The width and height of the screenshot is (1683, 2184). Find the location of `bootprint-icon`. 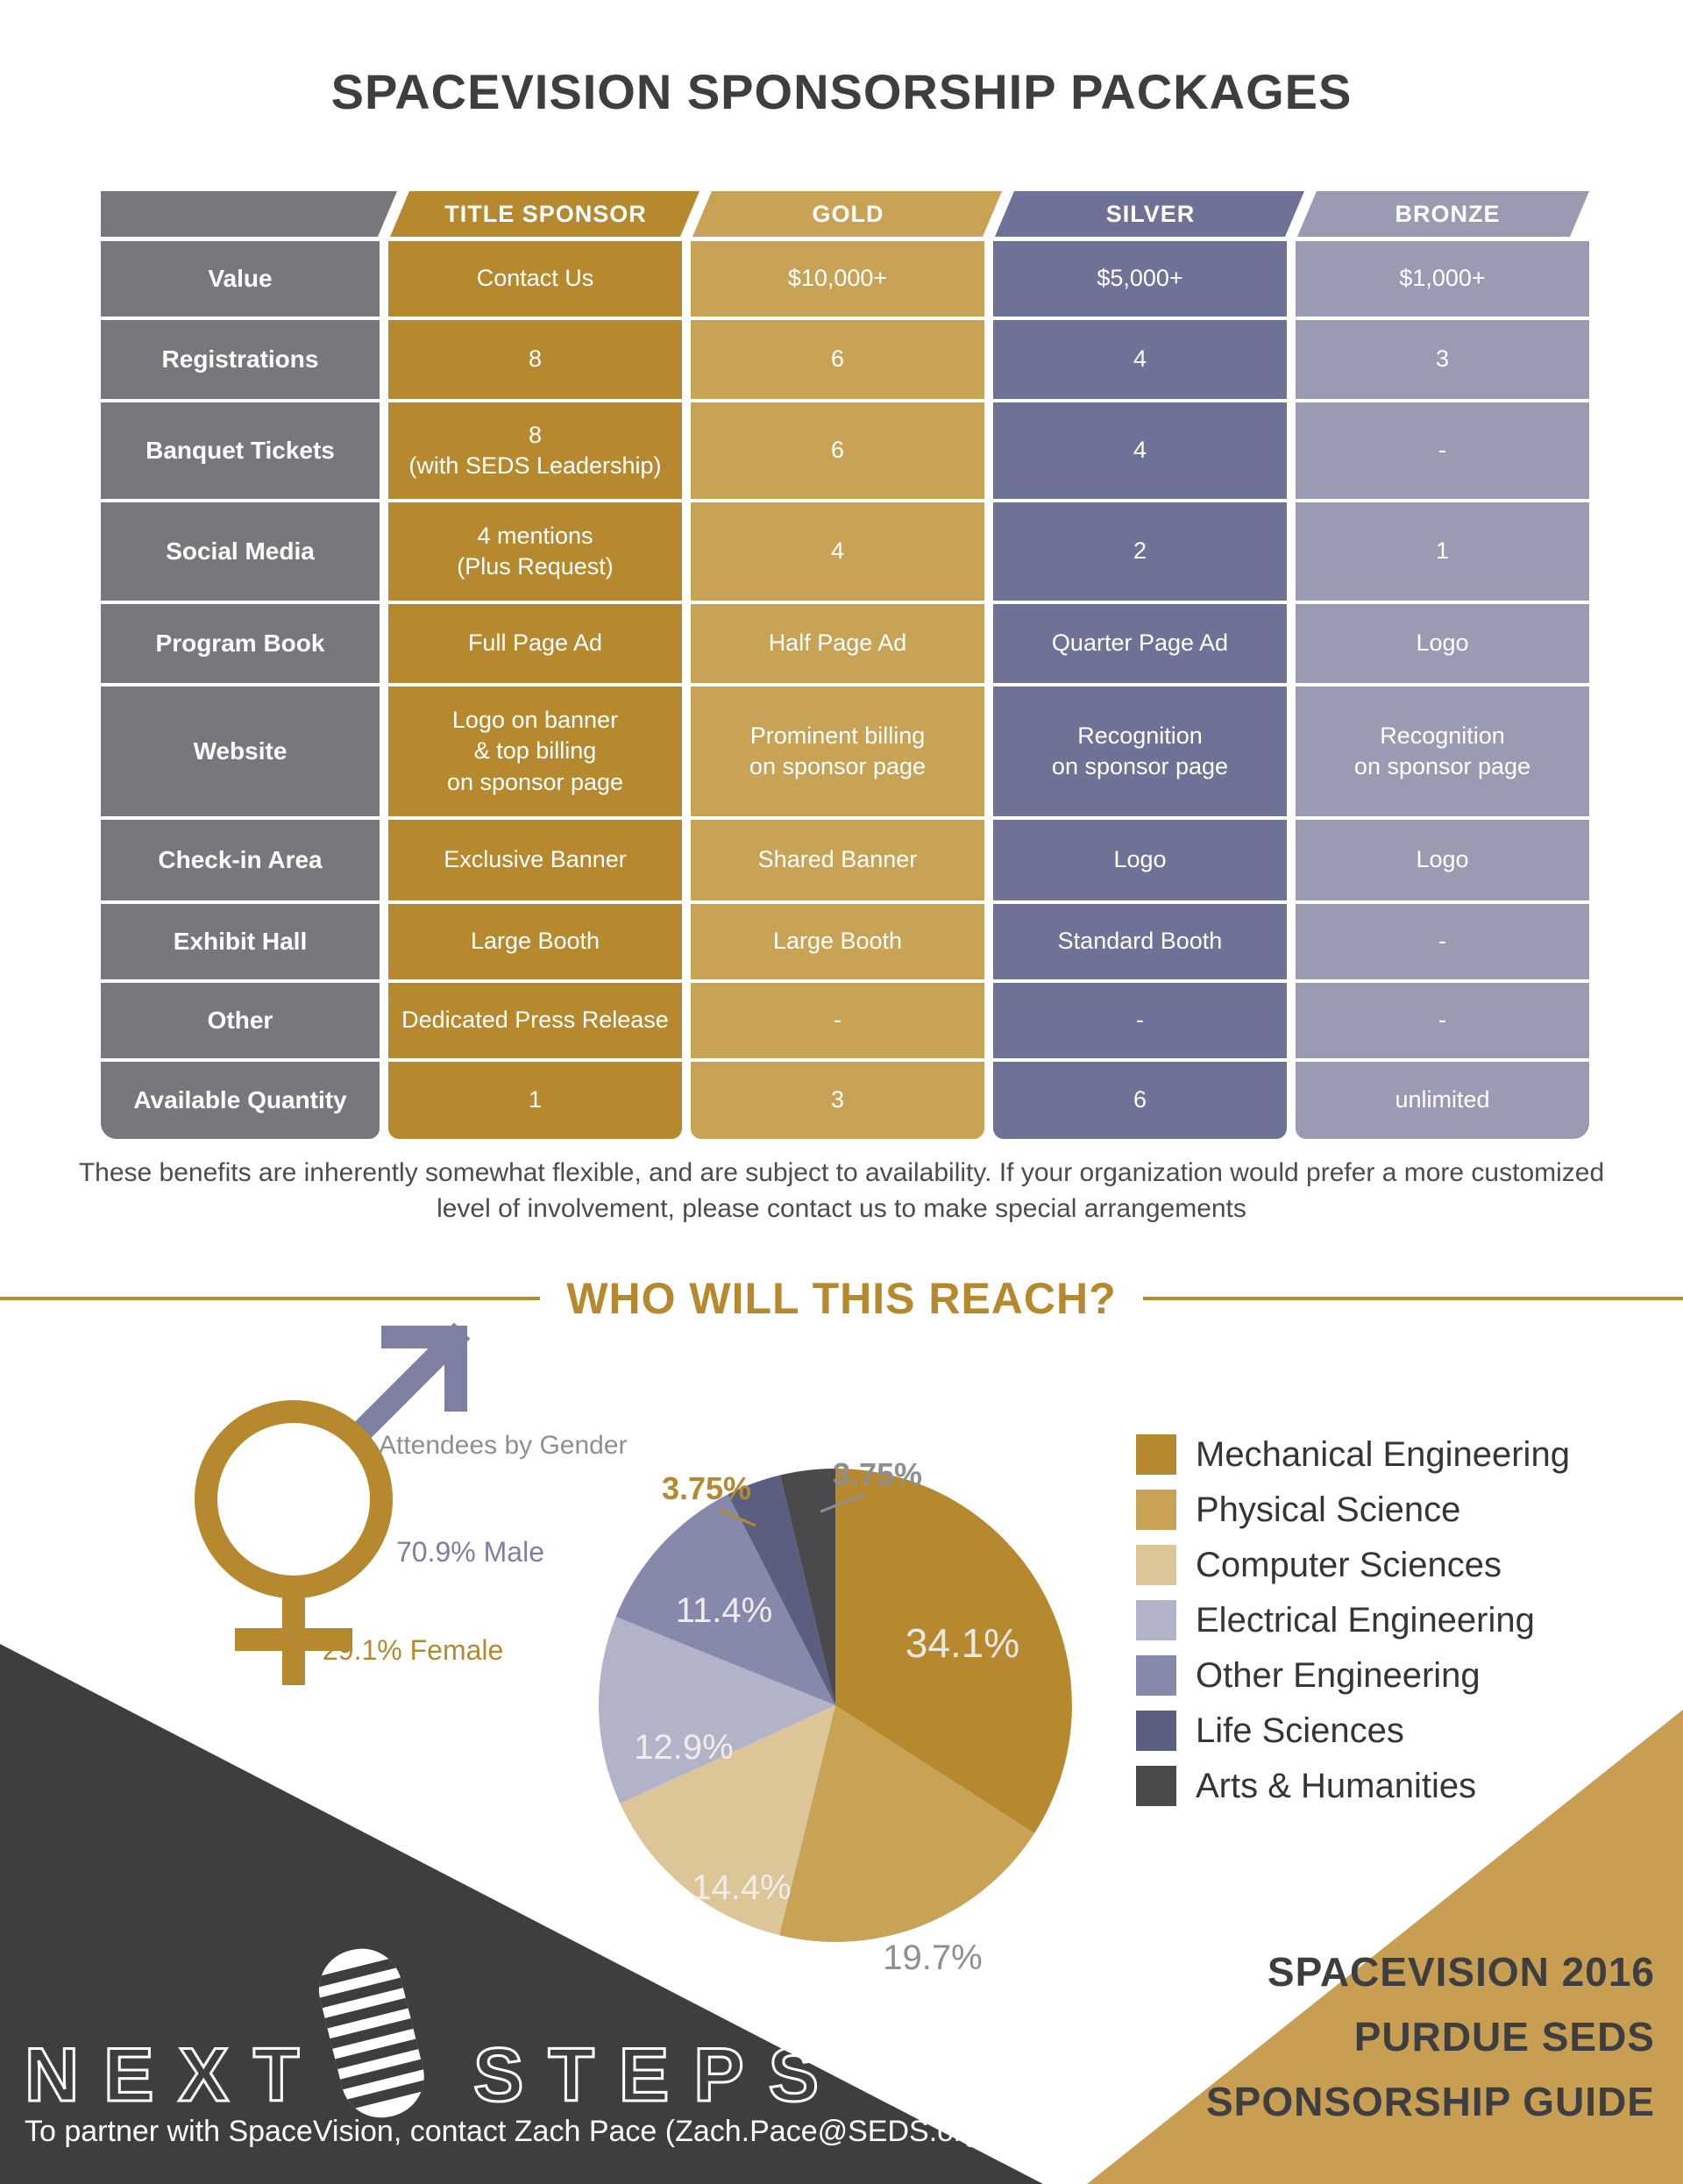

bootprint-icon is located at coordinates (371, 2033).